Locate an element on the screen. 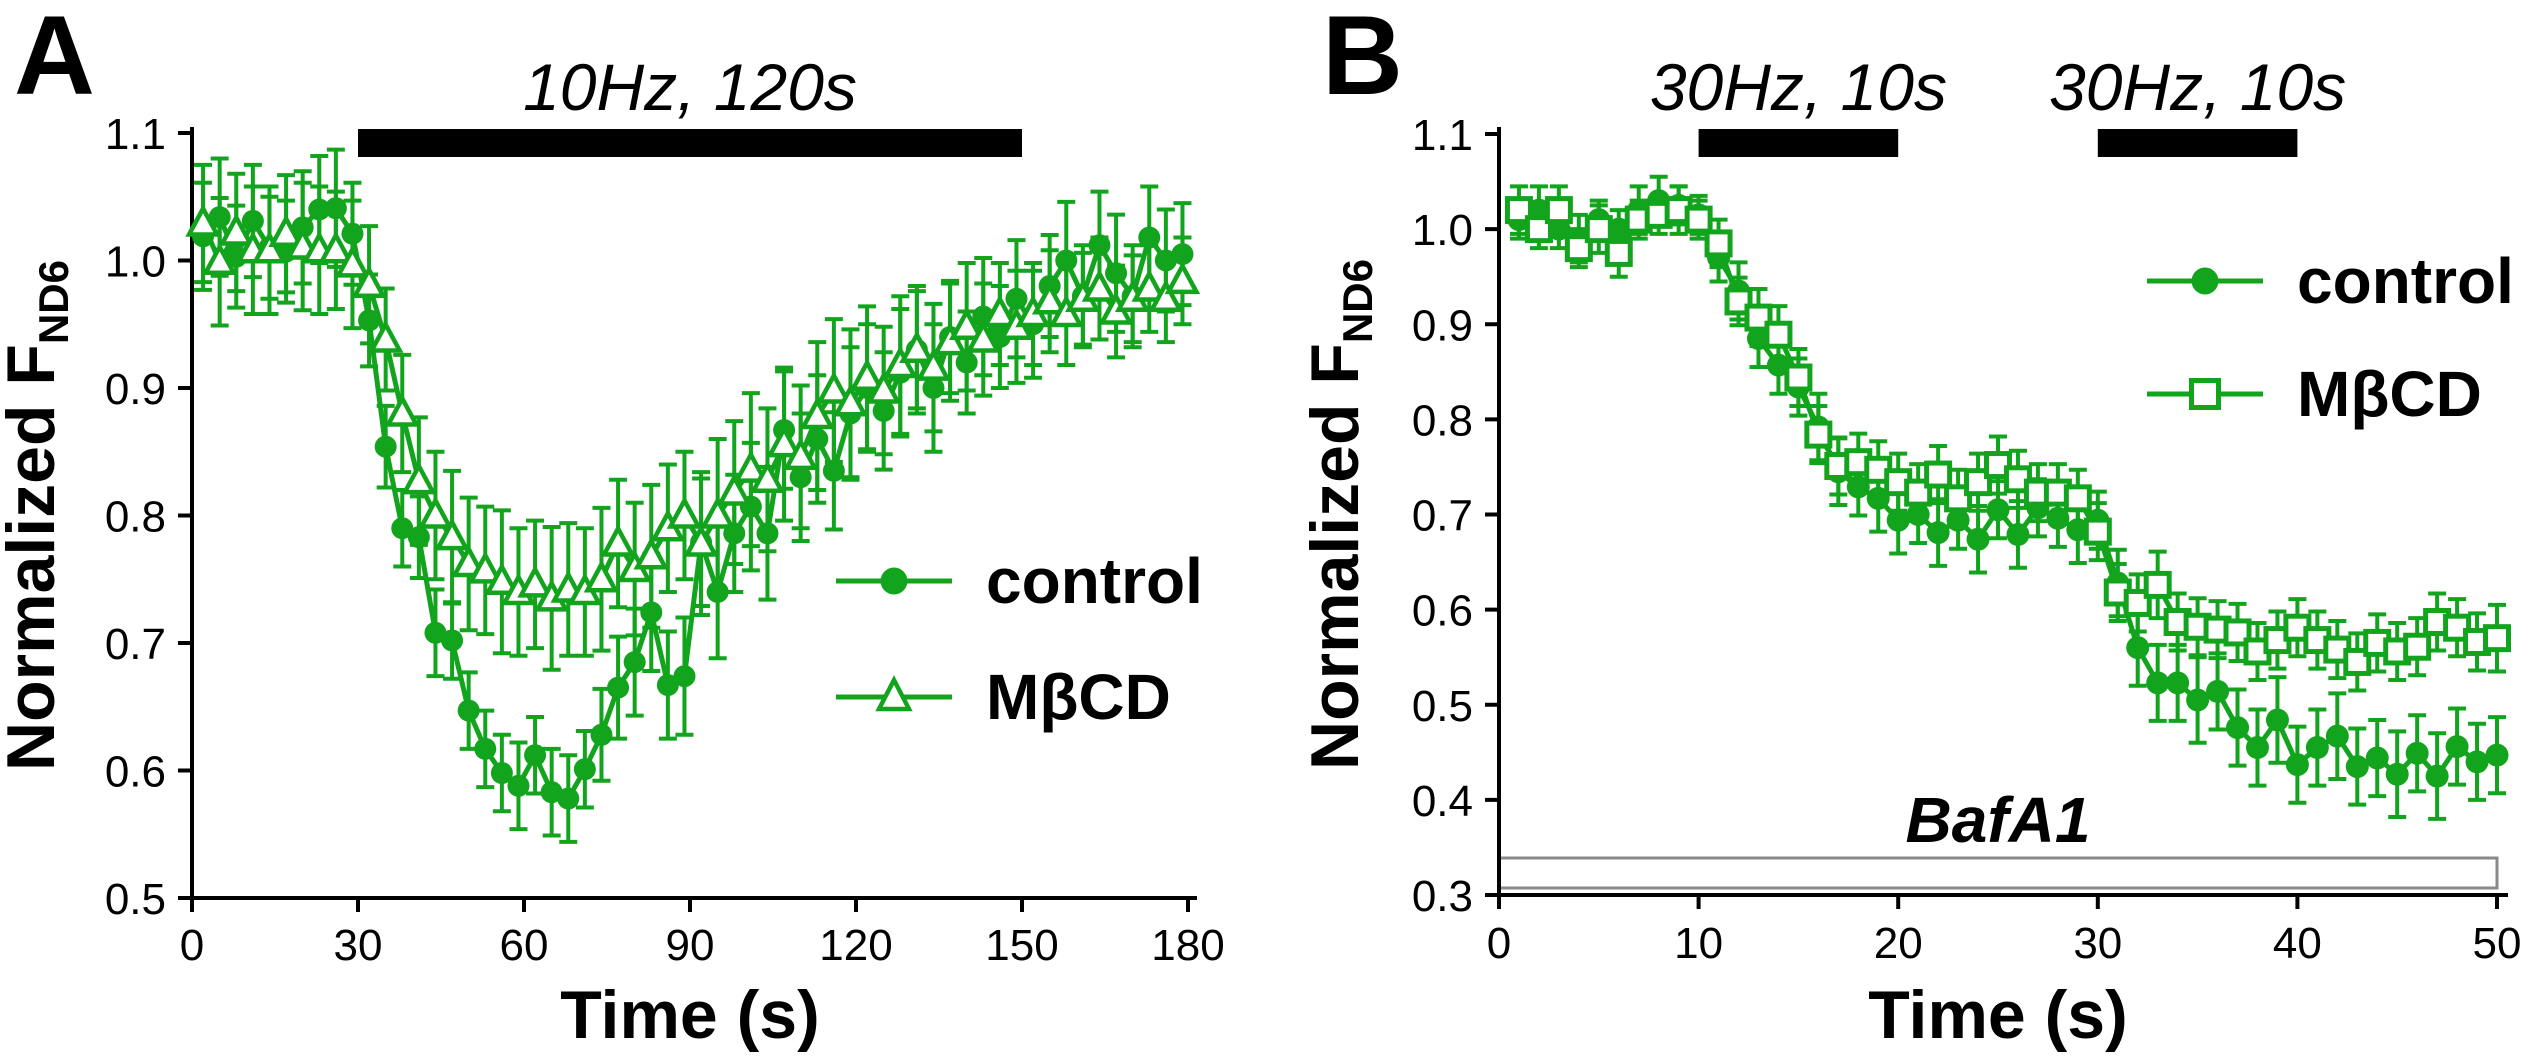  x-tick-label: 150 is located at coordinates (1021, 945).